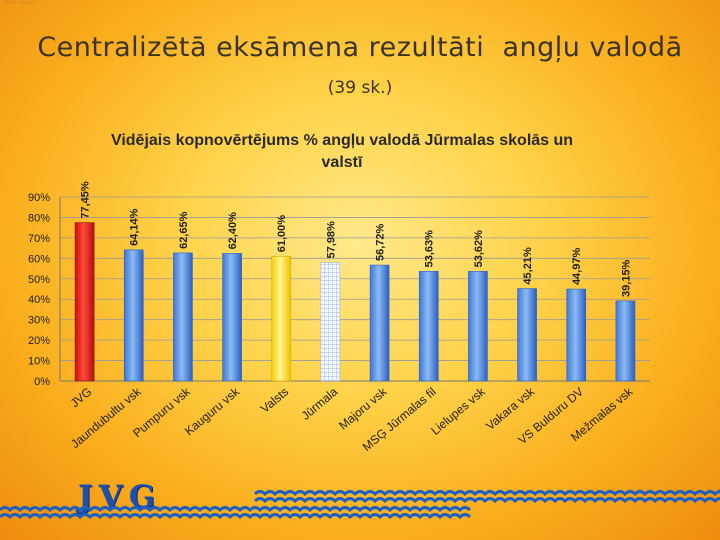 This screenshot has height=540, width=720. Describe the element at coordinates (39, 321) in the screenshot. I see `y-tick-label: 30%` at that location.